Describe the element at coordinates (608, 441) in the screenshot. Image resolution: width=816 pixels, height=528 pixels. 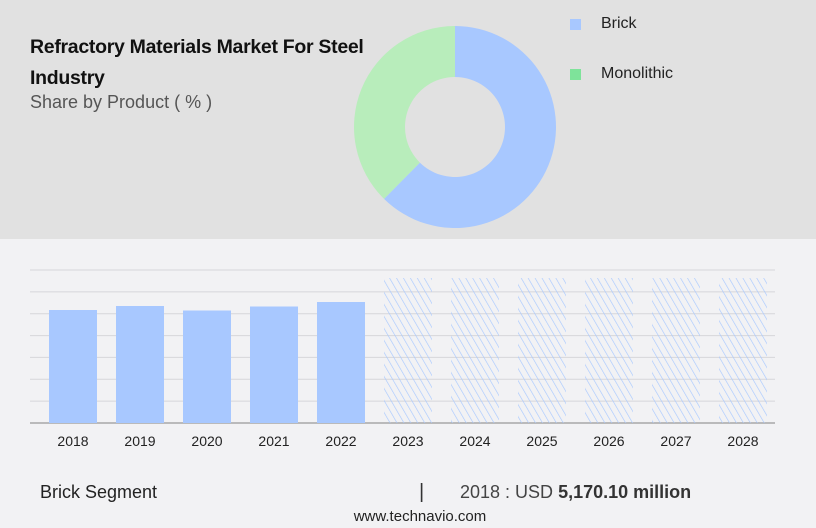
I see `x-tick-label: 2026` at that location.